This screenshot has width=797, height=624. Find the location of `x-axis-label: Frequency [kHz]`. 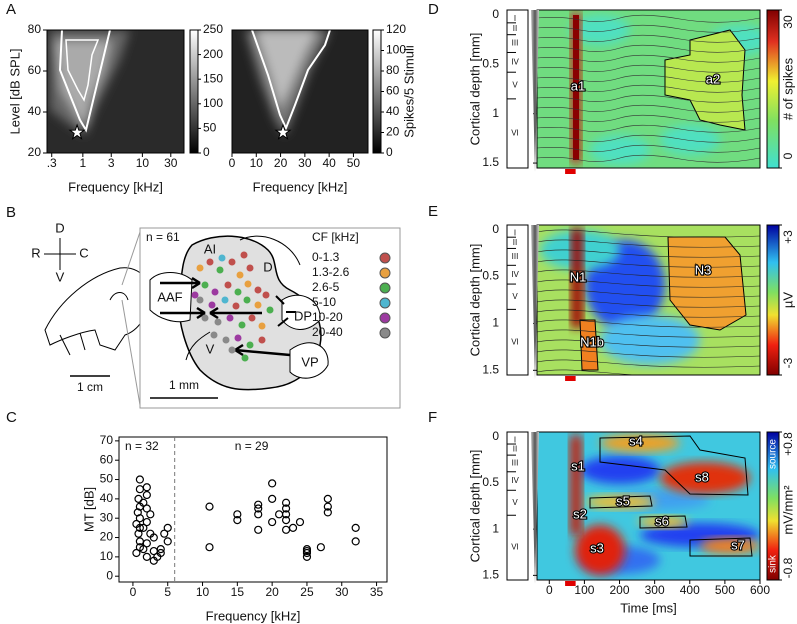

x-axis-label: Frequency [kHz] is located at coordinates (300, 186).